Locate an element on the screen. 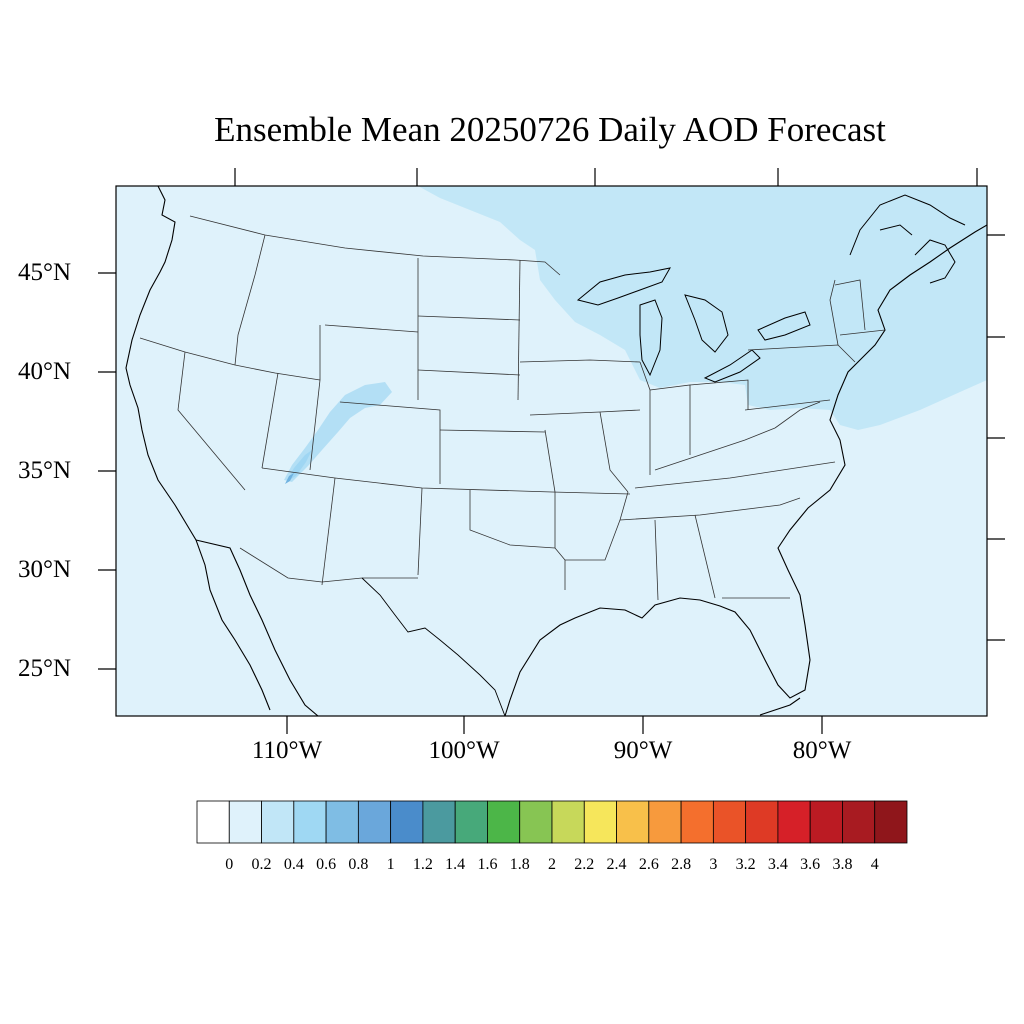 This screenshot has width=1024, height=1024. lat-label-35n: 35°N is located at coordinates (45, 470).